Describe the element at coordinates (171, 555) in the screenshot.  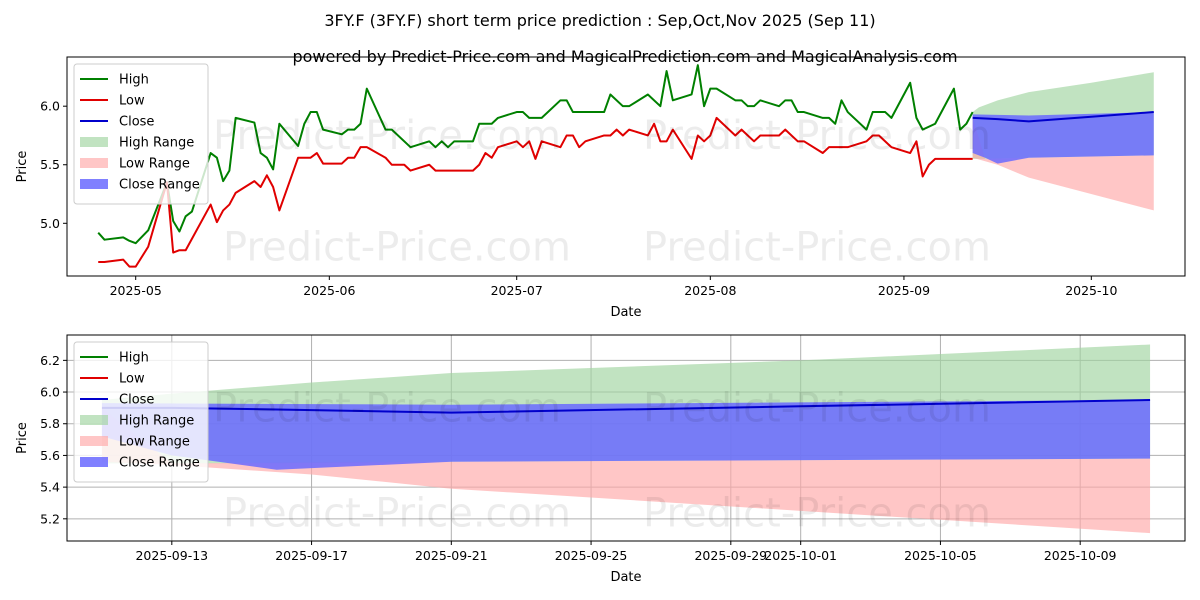
I see `x-tick-label: 2025-09-13` at that location.